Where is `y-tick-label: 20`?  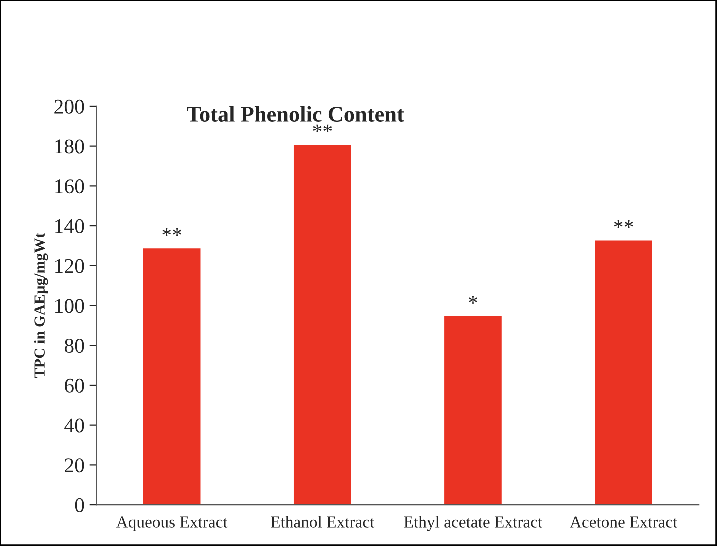 y-tick-label: 20 is located at coordinates (74, 465).